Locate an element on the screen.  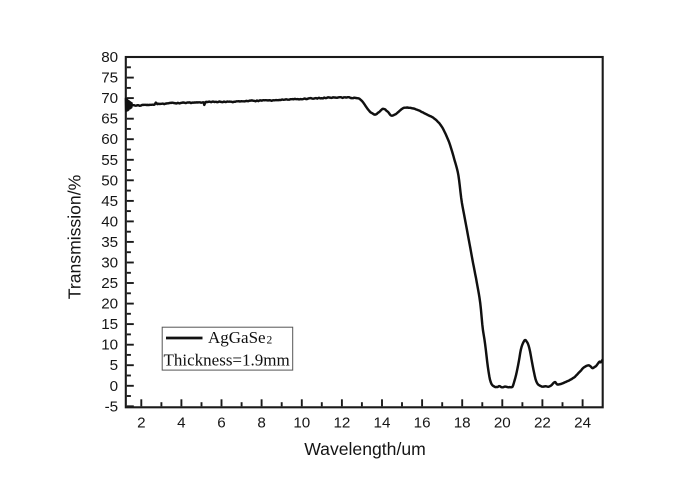
svg-text: 40 is located at coordinates (109, 221).